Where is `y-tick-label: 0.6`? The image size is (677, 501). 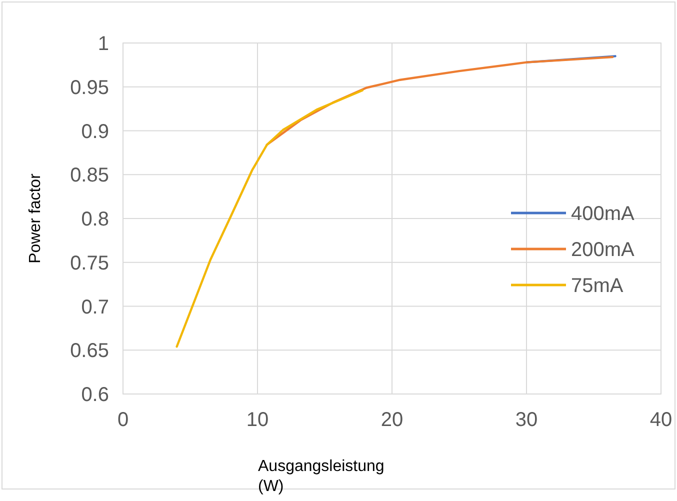
y-tick-label: 0.6 is located at coordinates (95, 395).